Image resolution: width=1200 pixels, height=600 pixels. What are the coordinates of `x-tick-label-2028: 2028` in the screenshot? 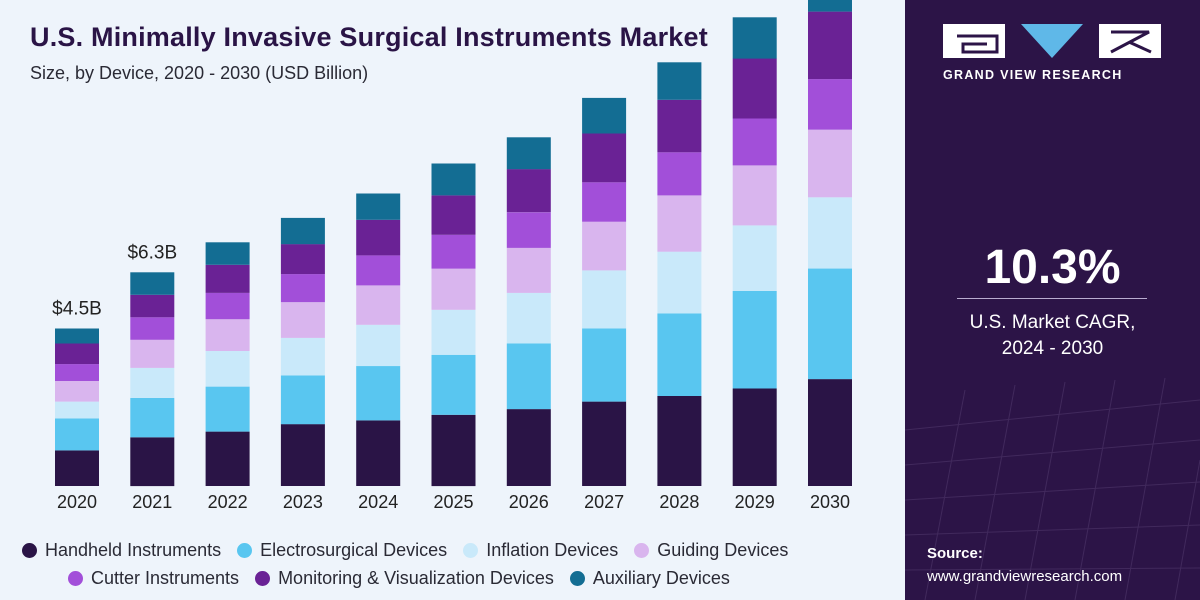 It's located at (679, 502).